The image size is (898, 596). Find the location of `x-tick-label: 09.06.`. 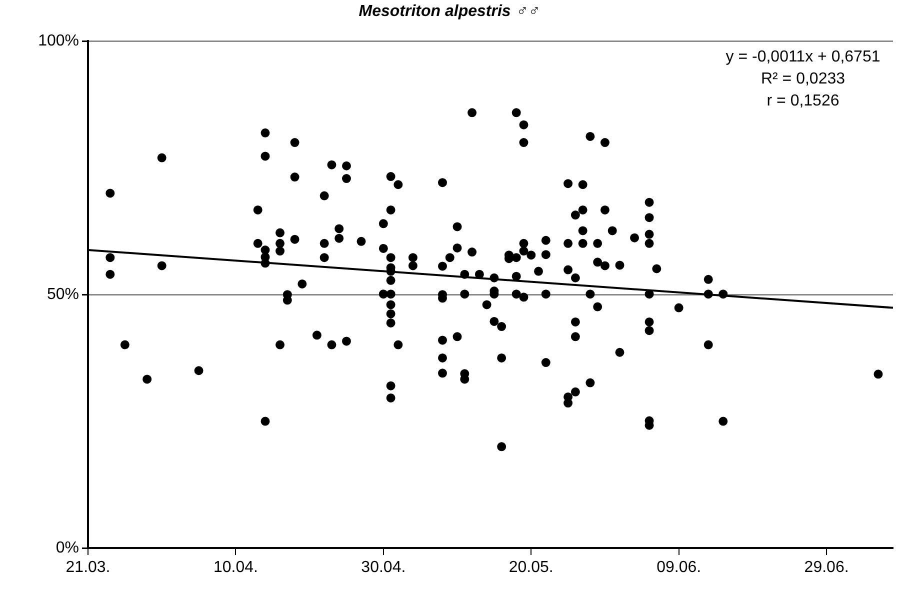

x-tick-label: 09.06. is located at coordinates (679, 567).